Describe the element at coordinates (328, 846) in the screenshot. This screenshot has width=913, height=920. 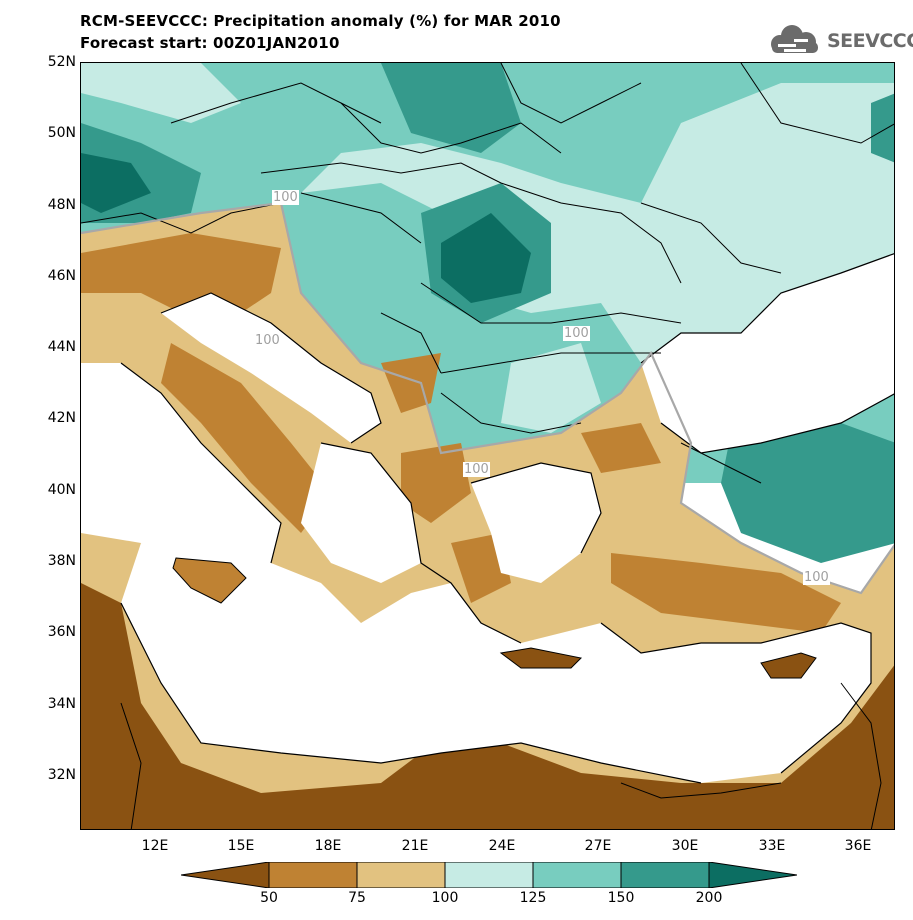
I see `lon-label: 18E` at that location.